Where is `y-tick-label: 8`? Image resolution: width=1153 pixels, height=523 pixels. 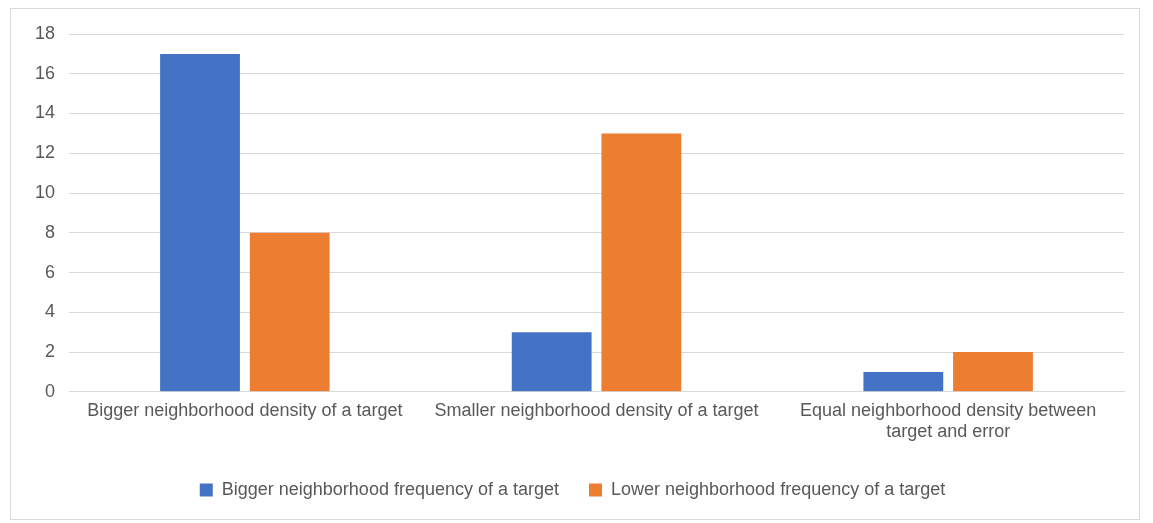 y-tick-label: 8 is located at coordinates (50, 231).